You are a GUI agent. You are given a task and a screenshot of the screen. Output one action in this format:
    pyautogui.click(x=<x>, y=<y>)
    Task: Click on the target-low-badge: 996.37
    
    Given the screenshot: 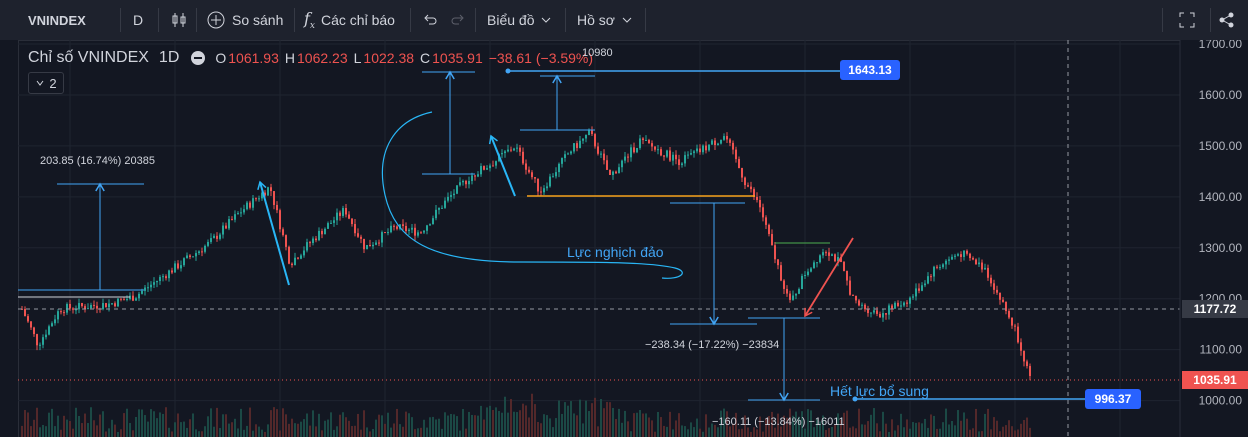 What is the action you would take?
    pyautogui.click(x=1113, y=399)
    